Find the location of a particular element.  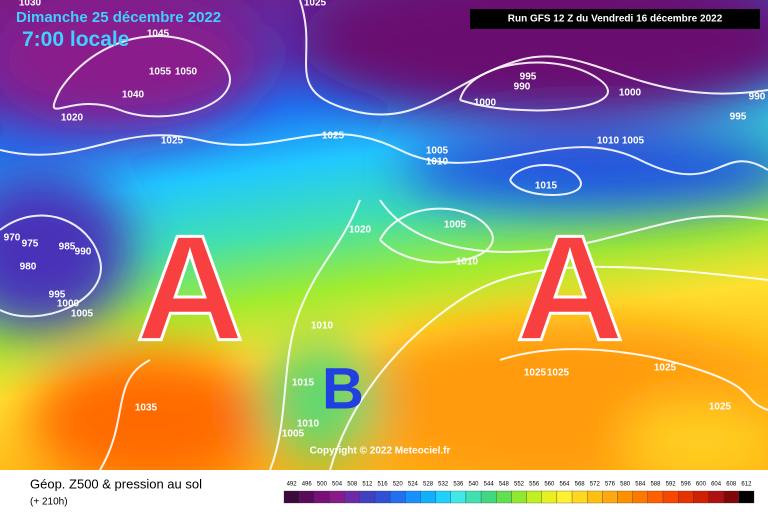

colorbar-label: 612 is located at coordinates (746, 485).